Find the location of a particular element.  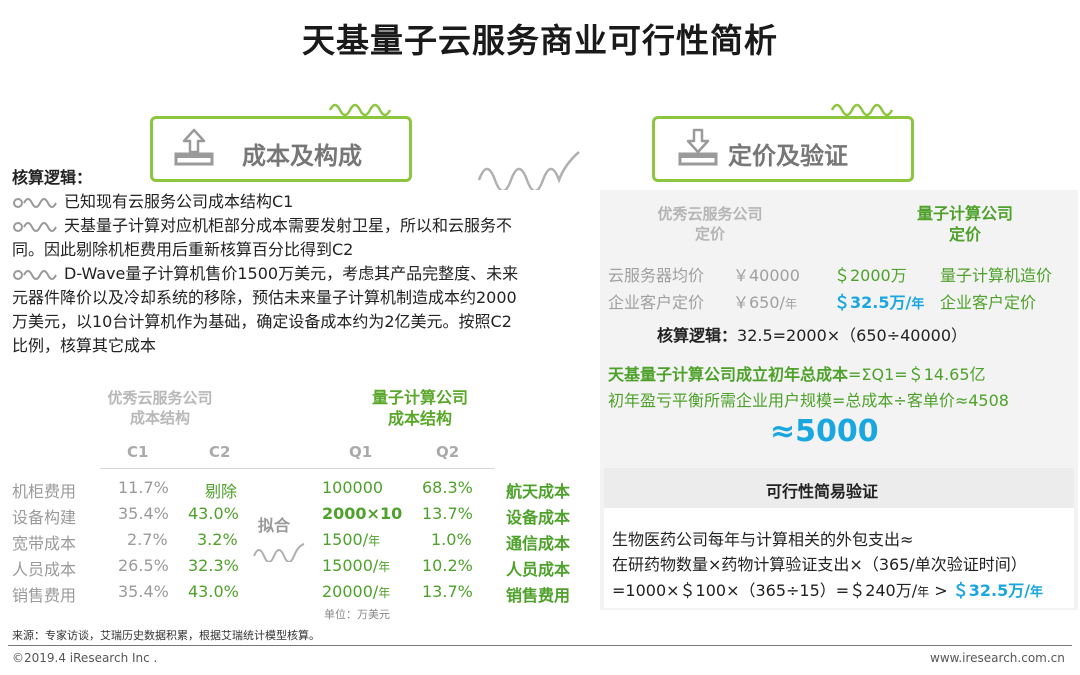

verify-line3: =1000×＄100×（365÷15）=＄240万/年 > ＄32.5万/年 is located at coordinates (827, 589).